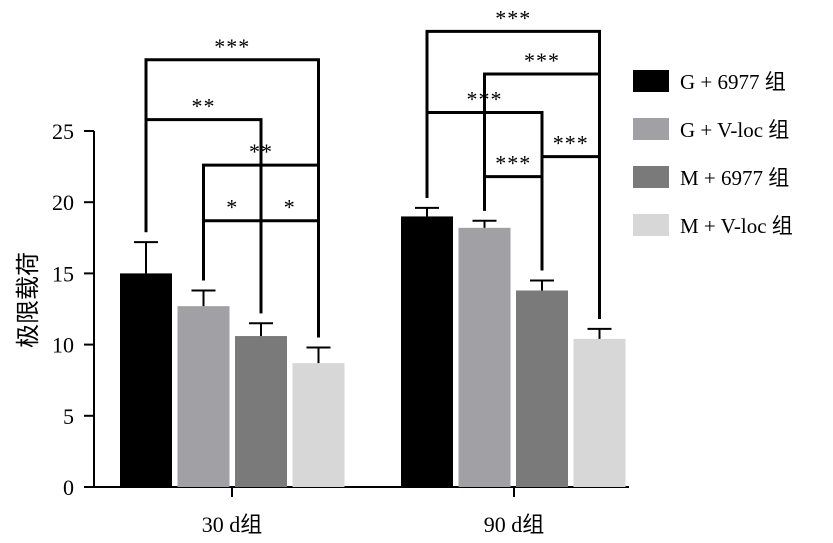  Describe the element at coordinates (733, 82) in the screenshot. I see `legend-label: G + 6977 组` at that location.